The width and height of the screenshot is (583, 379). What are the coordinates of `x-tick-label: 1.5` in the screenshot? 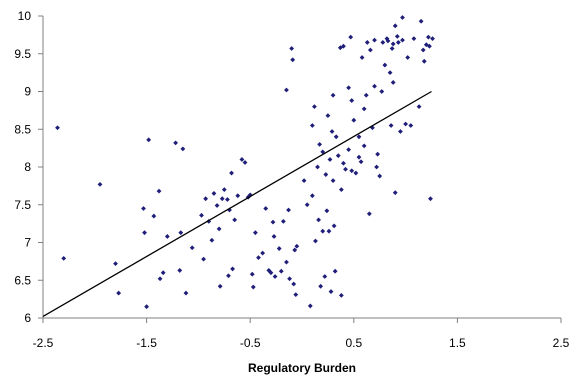 It's located at (457, 343).